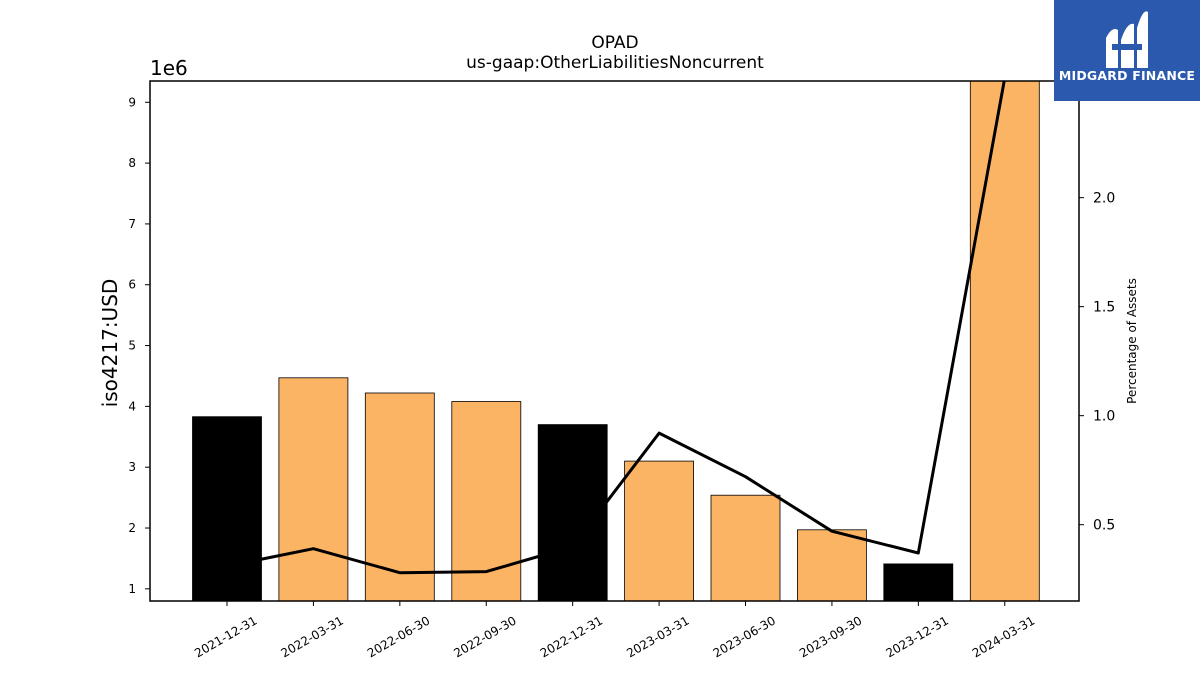  Describe the element at coordinates (1104, 199) in the screenshot. I see `y2-tick-label: 2.0` at that location.